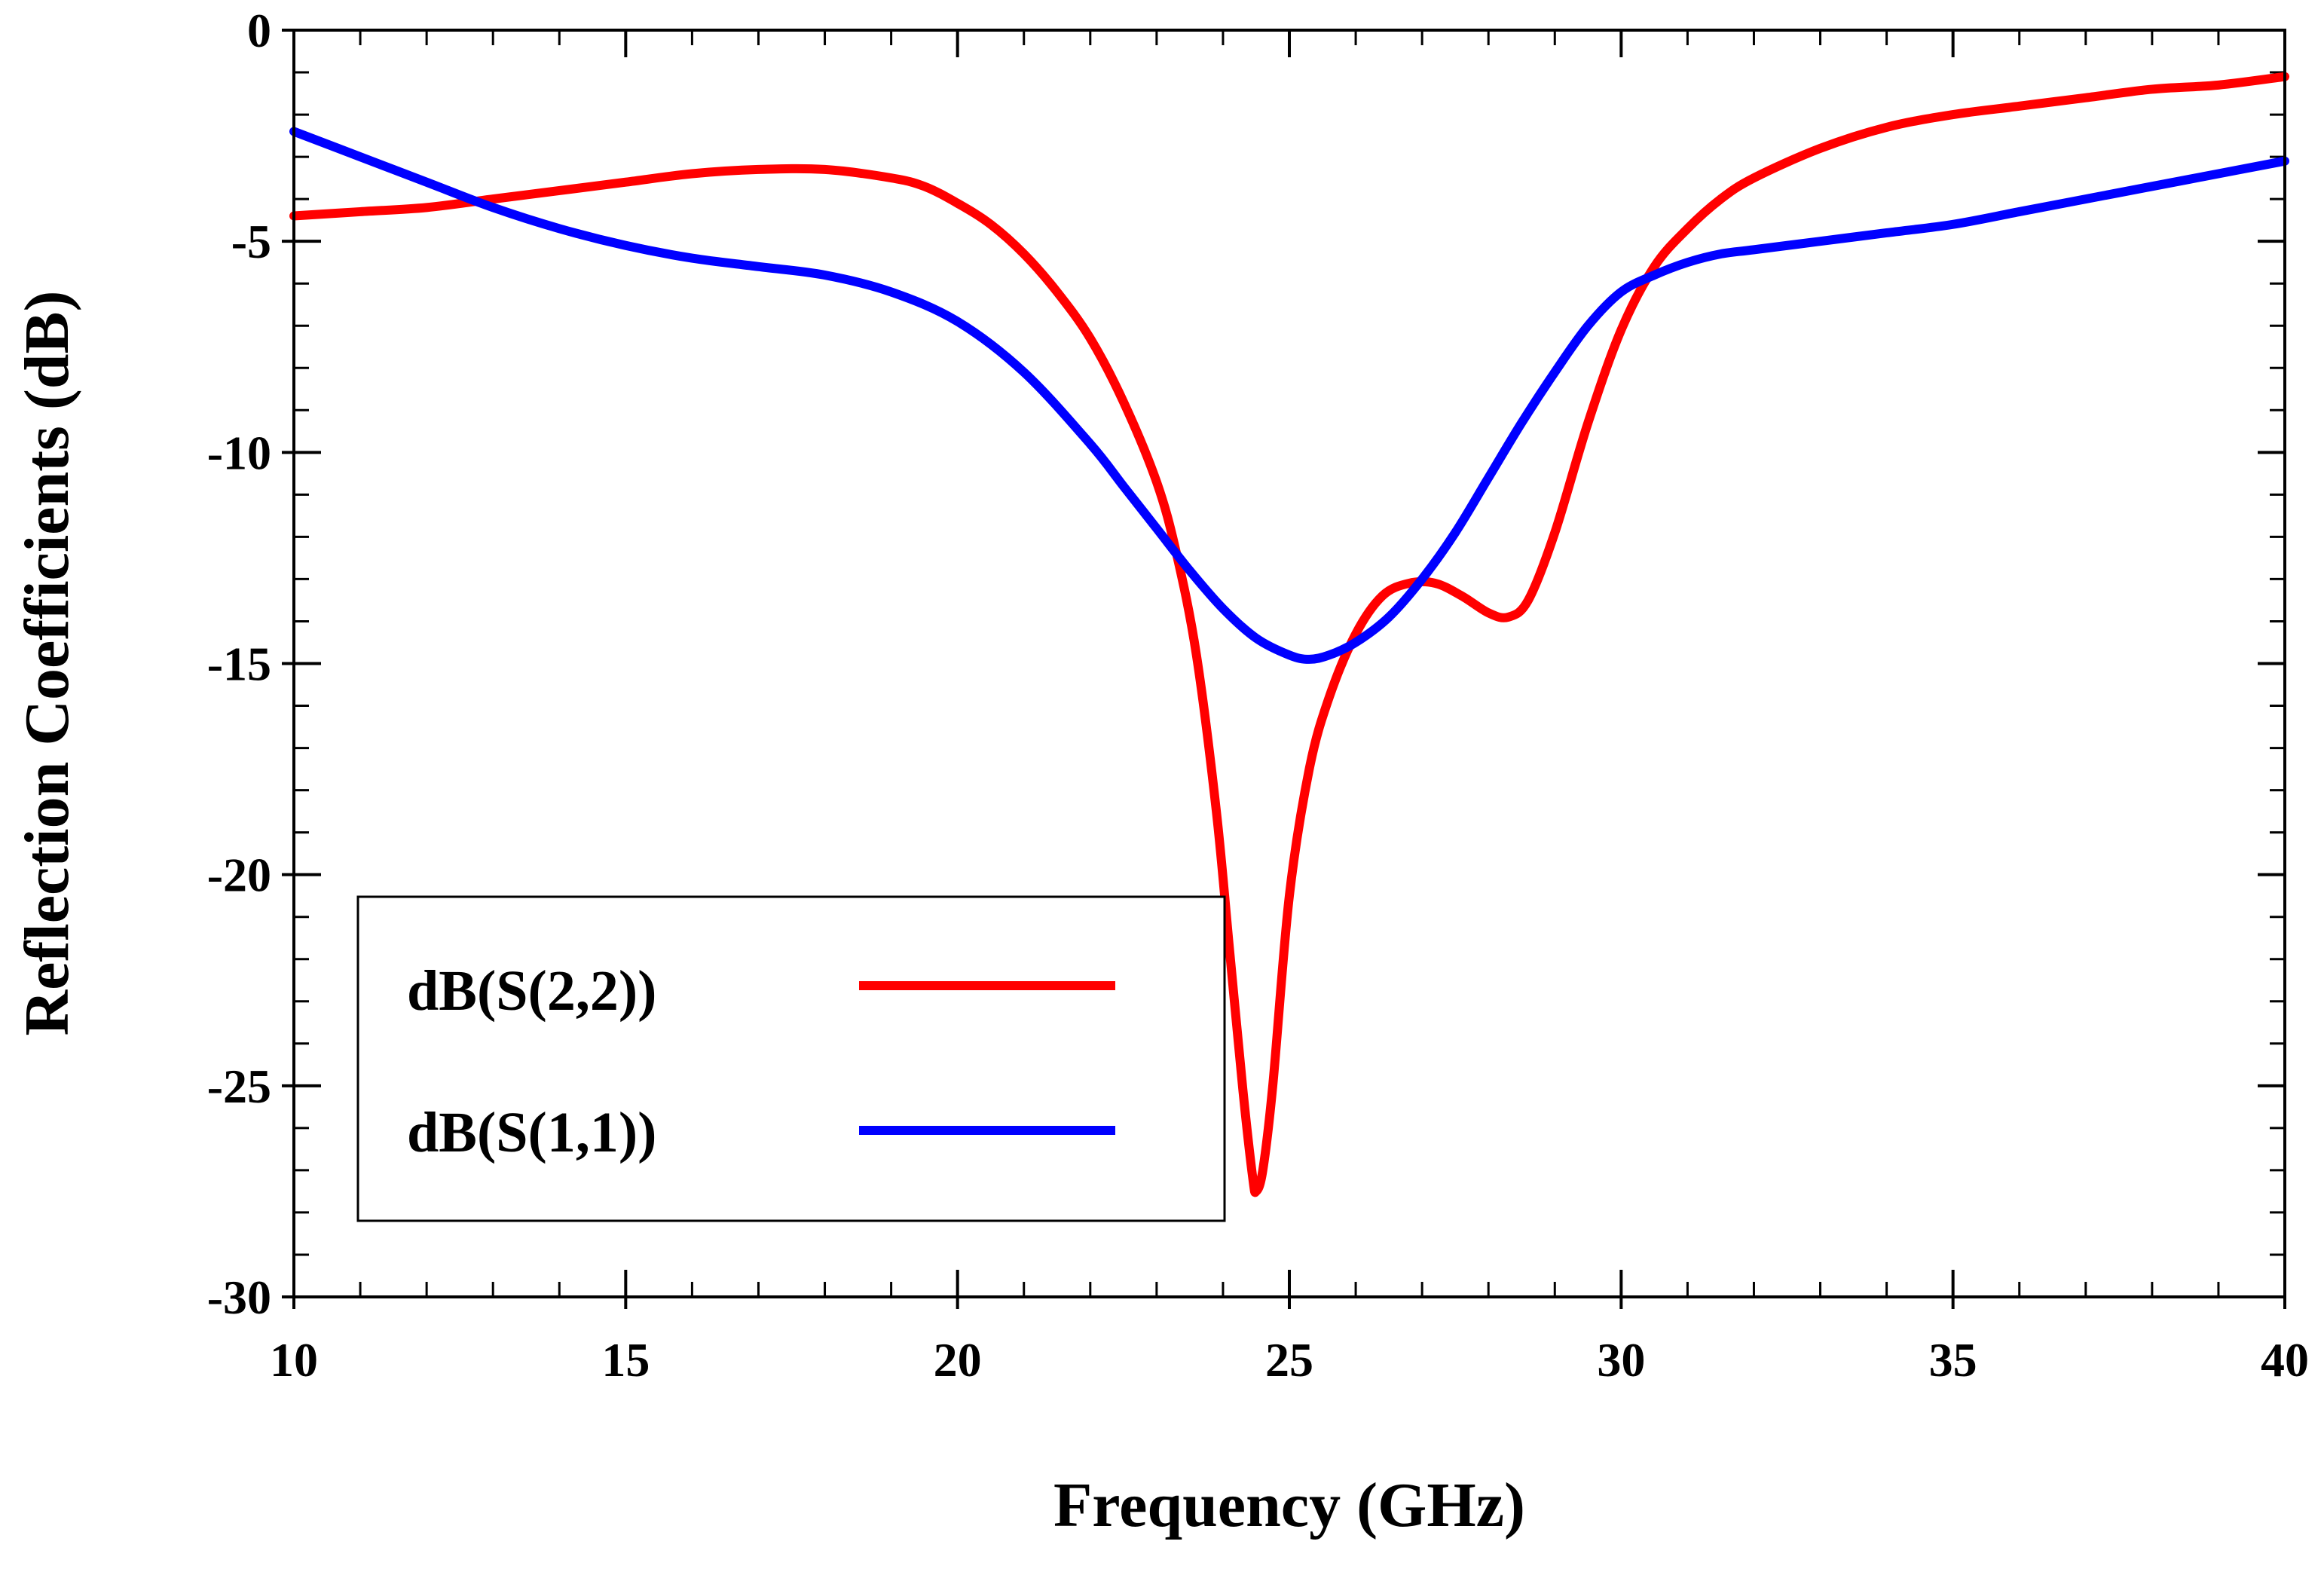 This screenshot has width=2324, height=1578. I want to click on y-tick-label: -15, so click(239, 664).